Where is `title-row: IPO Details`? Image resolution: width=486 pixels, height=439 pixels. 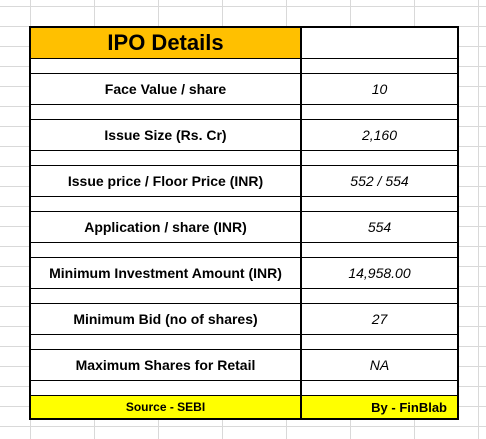 title-row: IPO Details is located at coordinates (244, 43).